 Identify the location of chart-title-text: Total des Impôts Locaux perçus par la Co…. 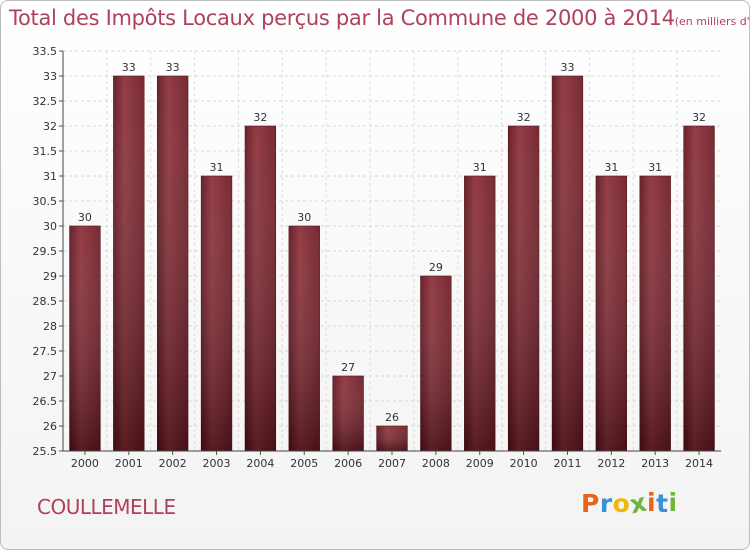
(342, 18).